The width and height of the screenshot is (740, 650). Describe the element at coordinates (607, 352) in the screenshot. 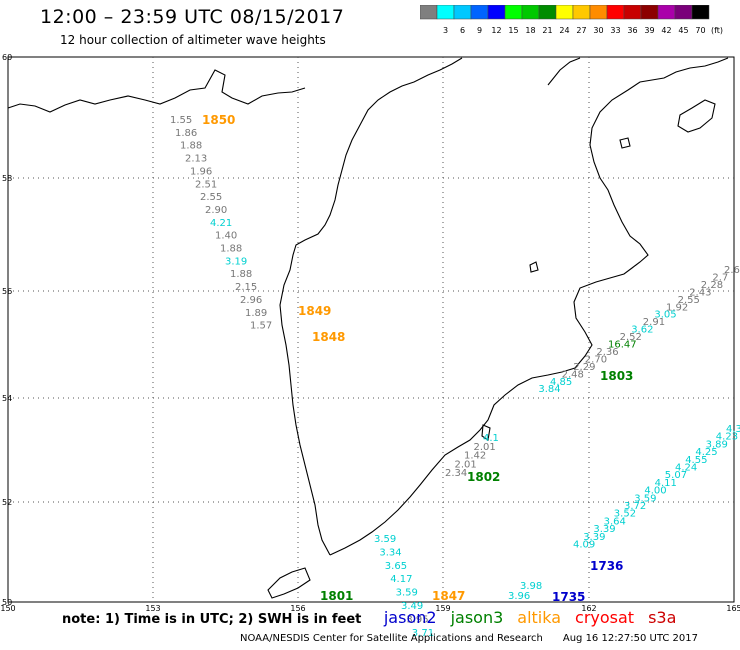

I see `wave-height-value: 2.36` at that location.